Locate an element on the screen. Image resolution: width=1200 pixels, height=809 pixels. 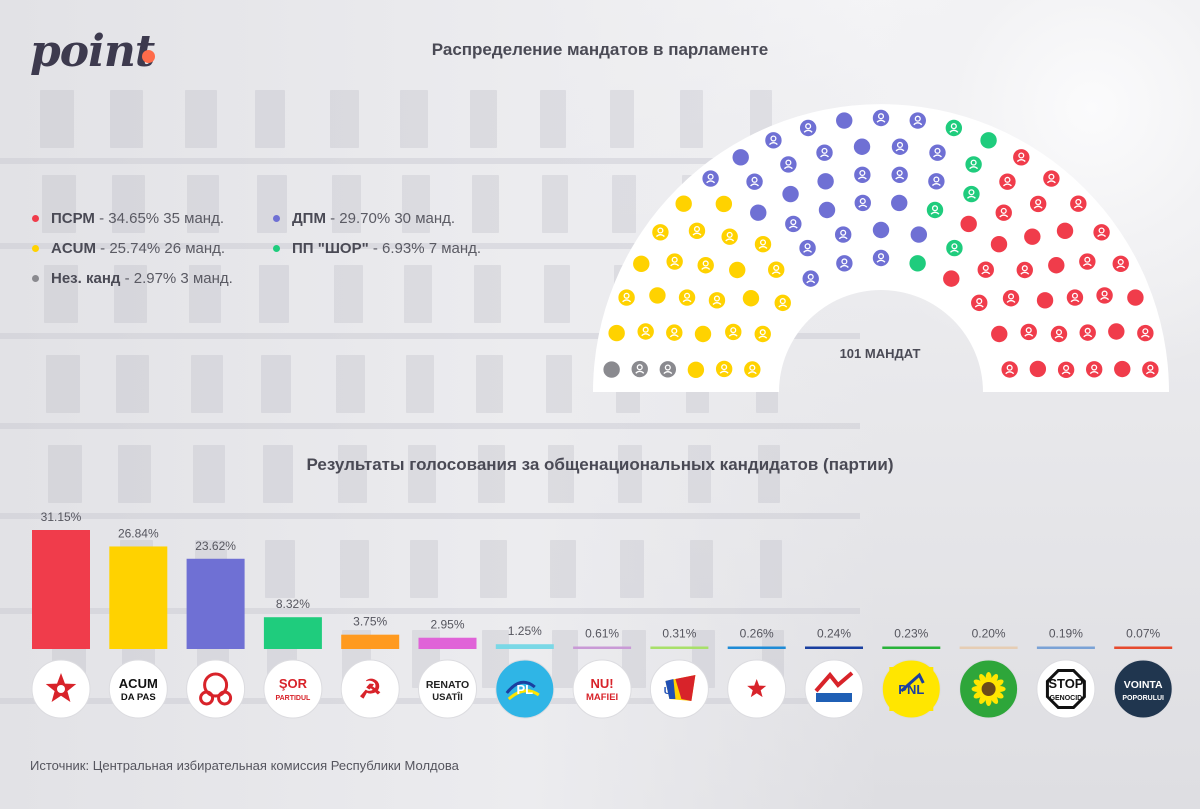
bar-group: 0.26% is located at coordinates (756, 638).